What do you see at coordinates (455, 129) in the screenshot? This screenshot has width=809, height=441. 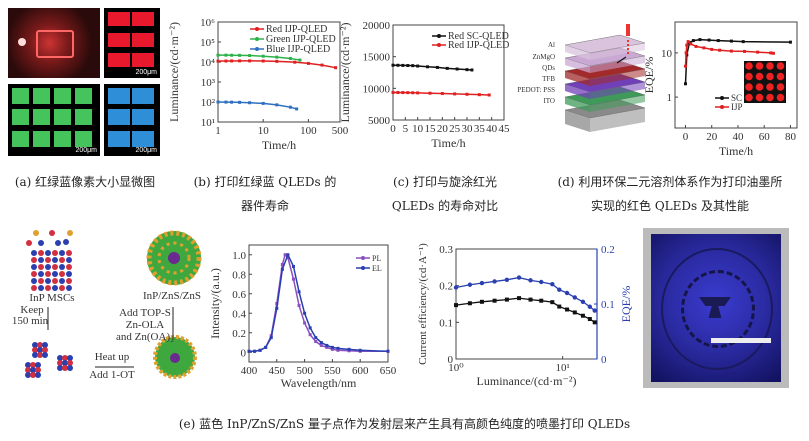 I see `x-tick-label: 25` at bounding box center [455, 129].